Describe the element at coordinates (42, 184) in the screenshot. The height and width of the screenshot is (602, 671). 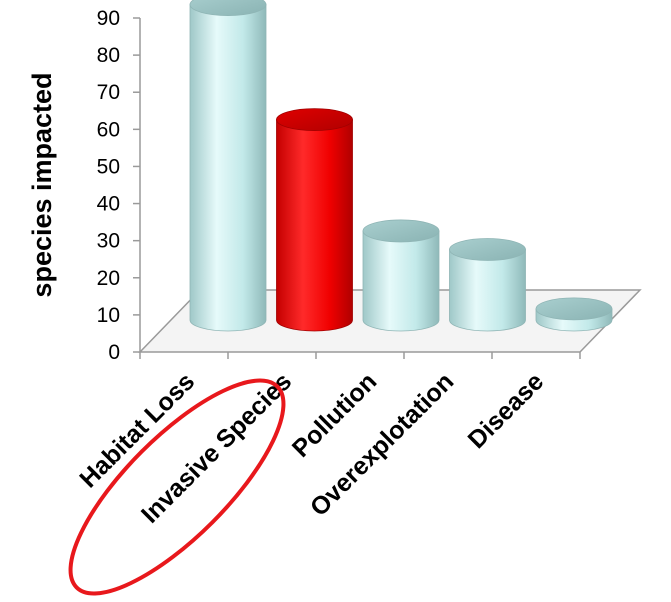
I see `y-axis-title: species impacted` at that location.